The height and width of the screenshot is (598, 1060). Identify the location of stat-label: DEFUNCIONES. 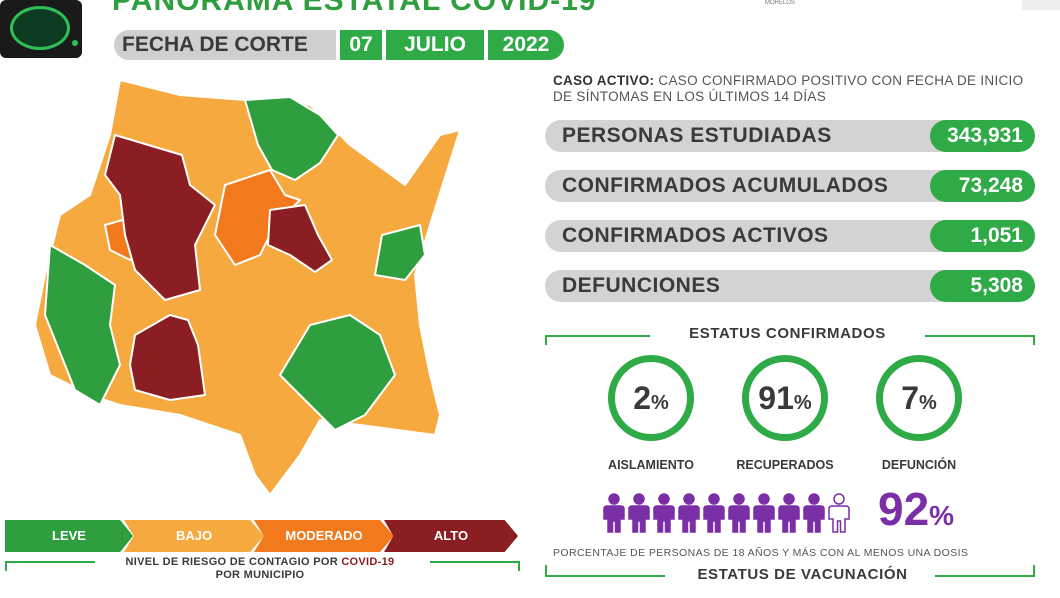
(745, 286).